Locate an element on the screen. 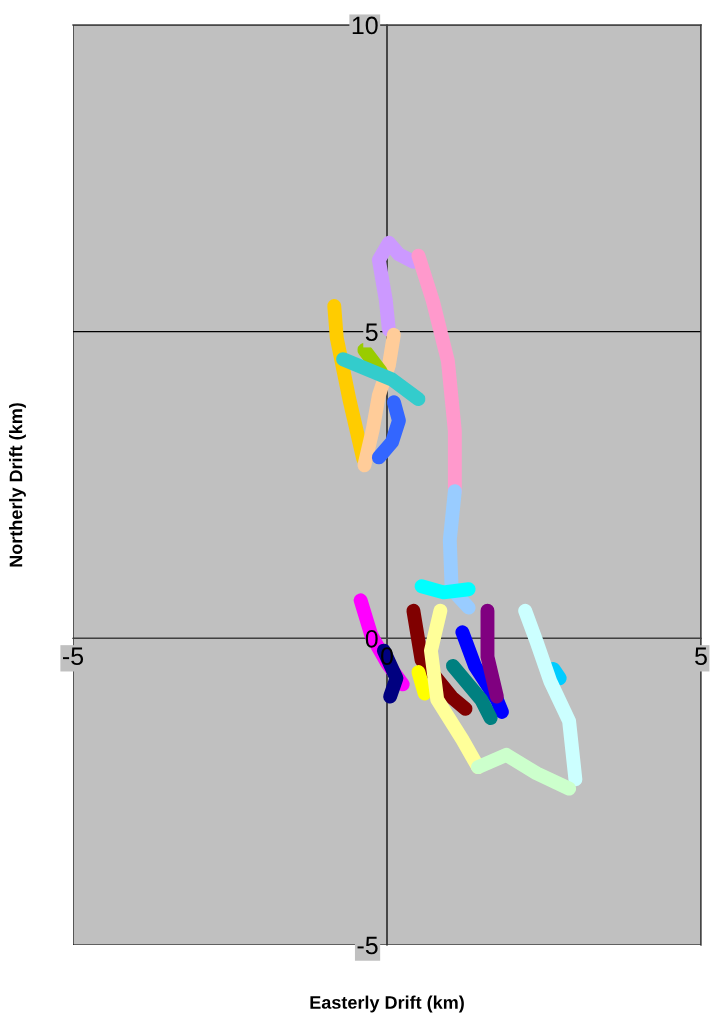 The height and width of the screenshot is (1014, 715). y-axis-title: Northerly Drift (km) is located at coordinates (17, 485).